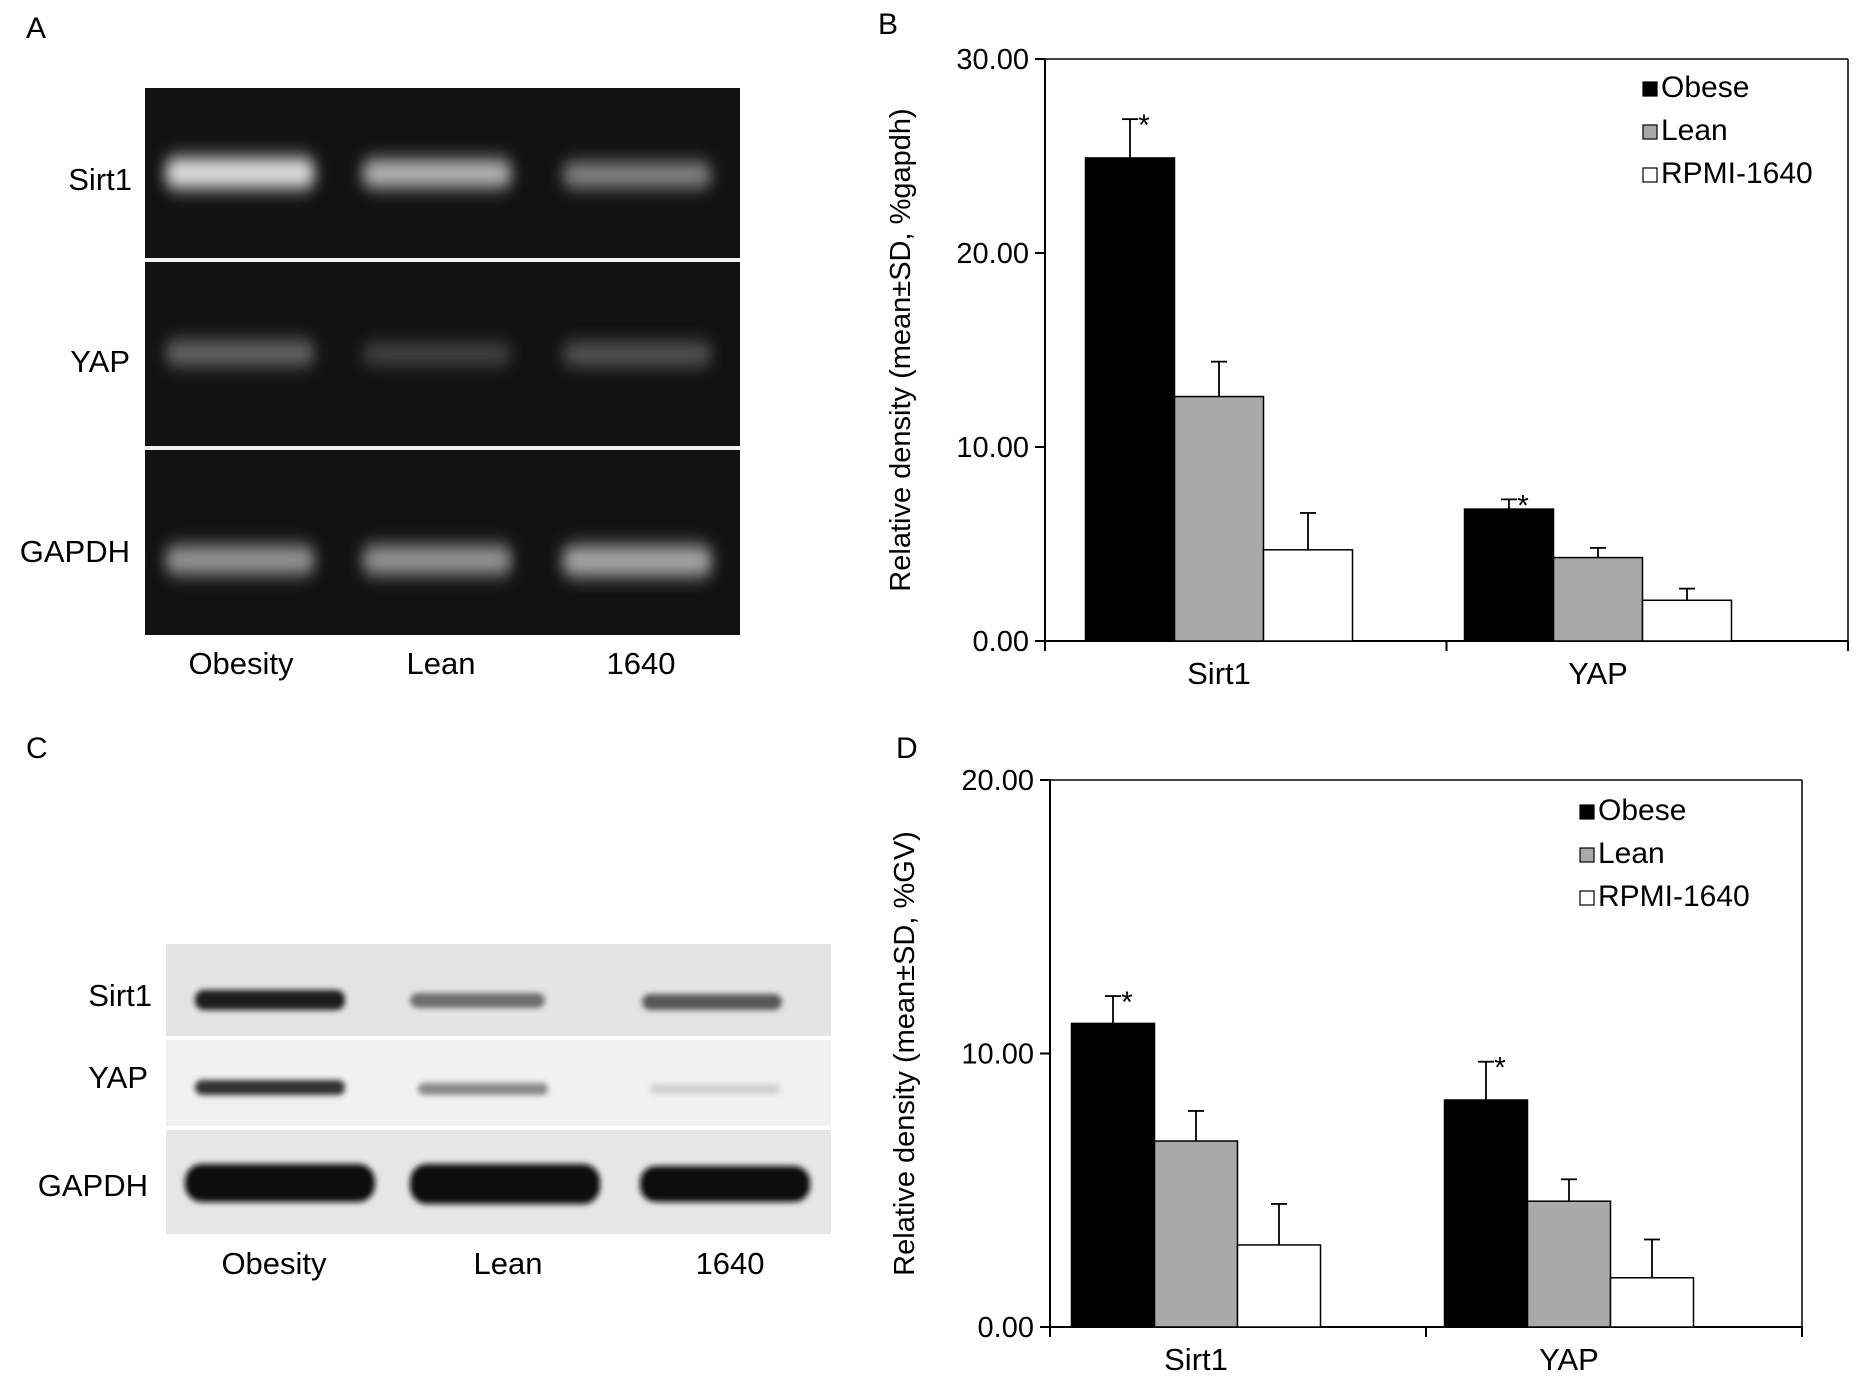  What do you see at coordinates (441, 663) in the screenshot?
I see `gel-lane-label-lean: Lean` at bounding box center [441, 663].